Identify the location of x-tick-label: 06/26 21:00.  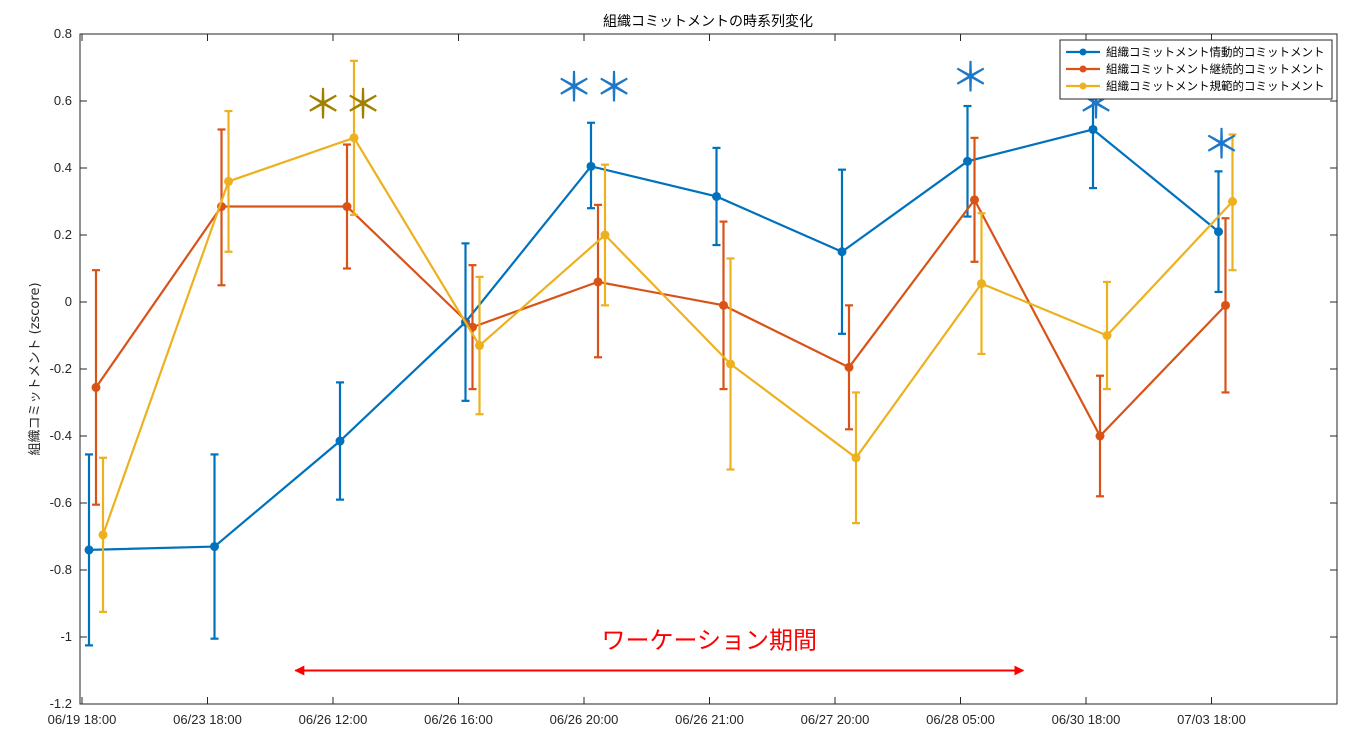
(709, 719).